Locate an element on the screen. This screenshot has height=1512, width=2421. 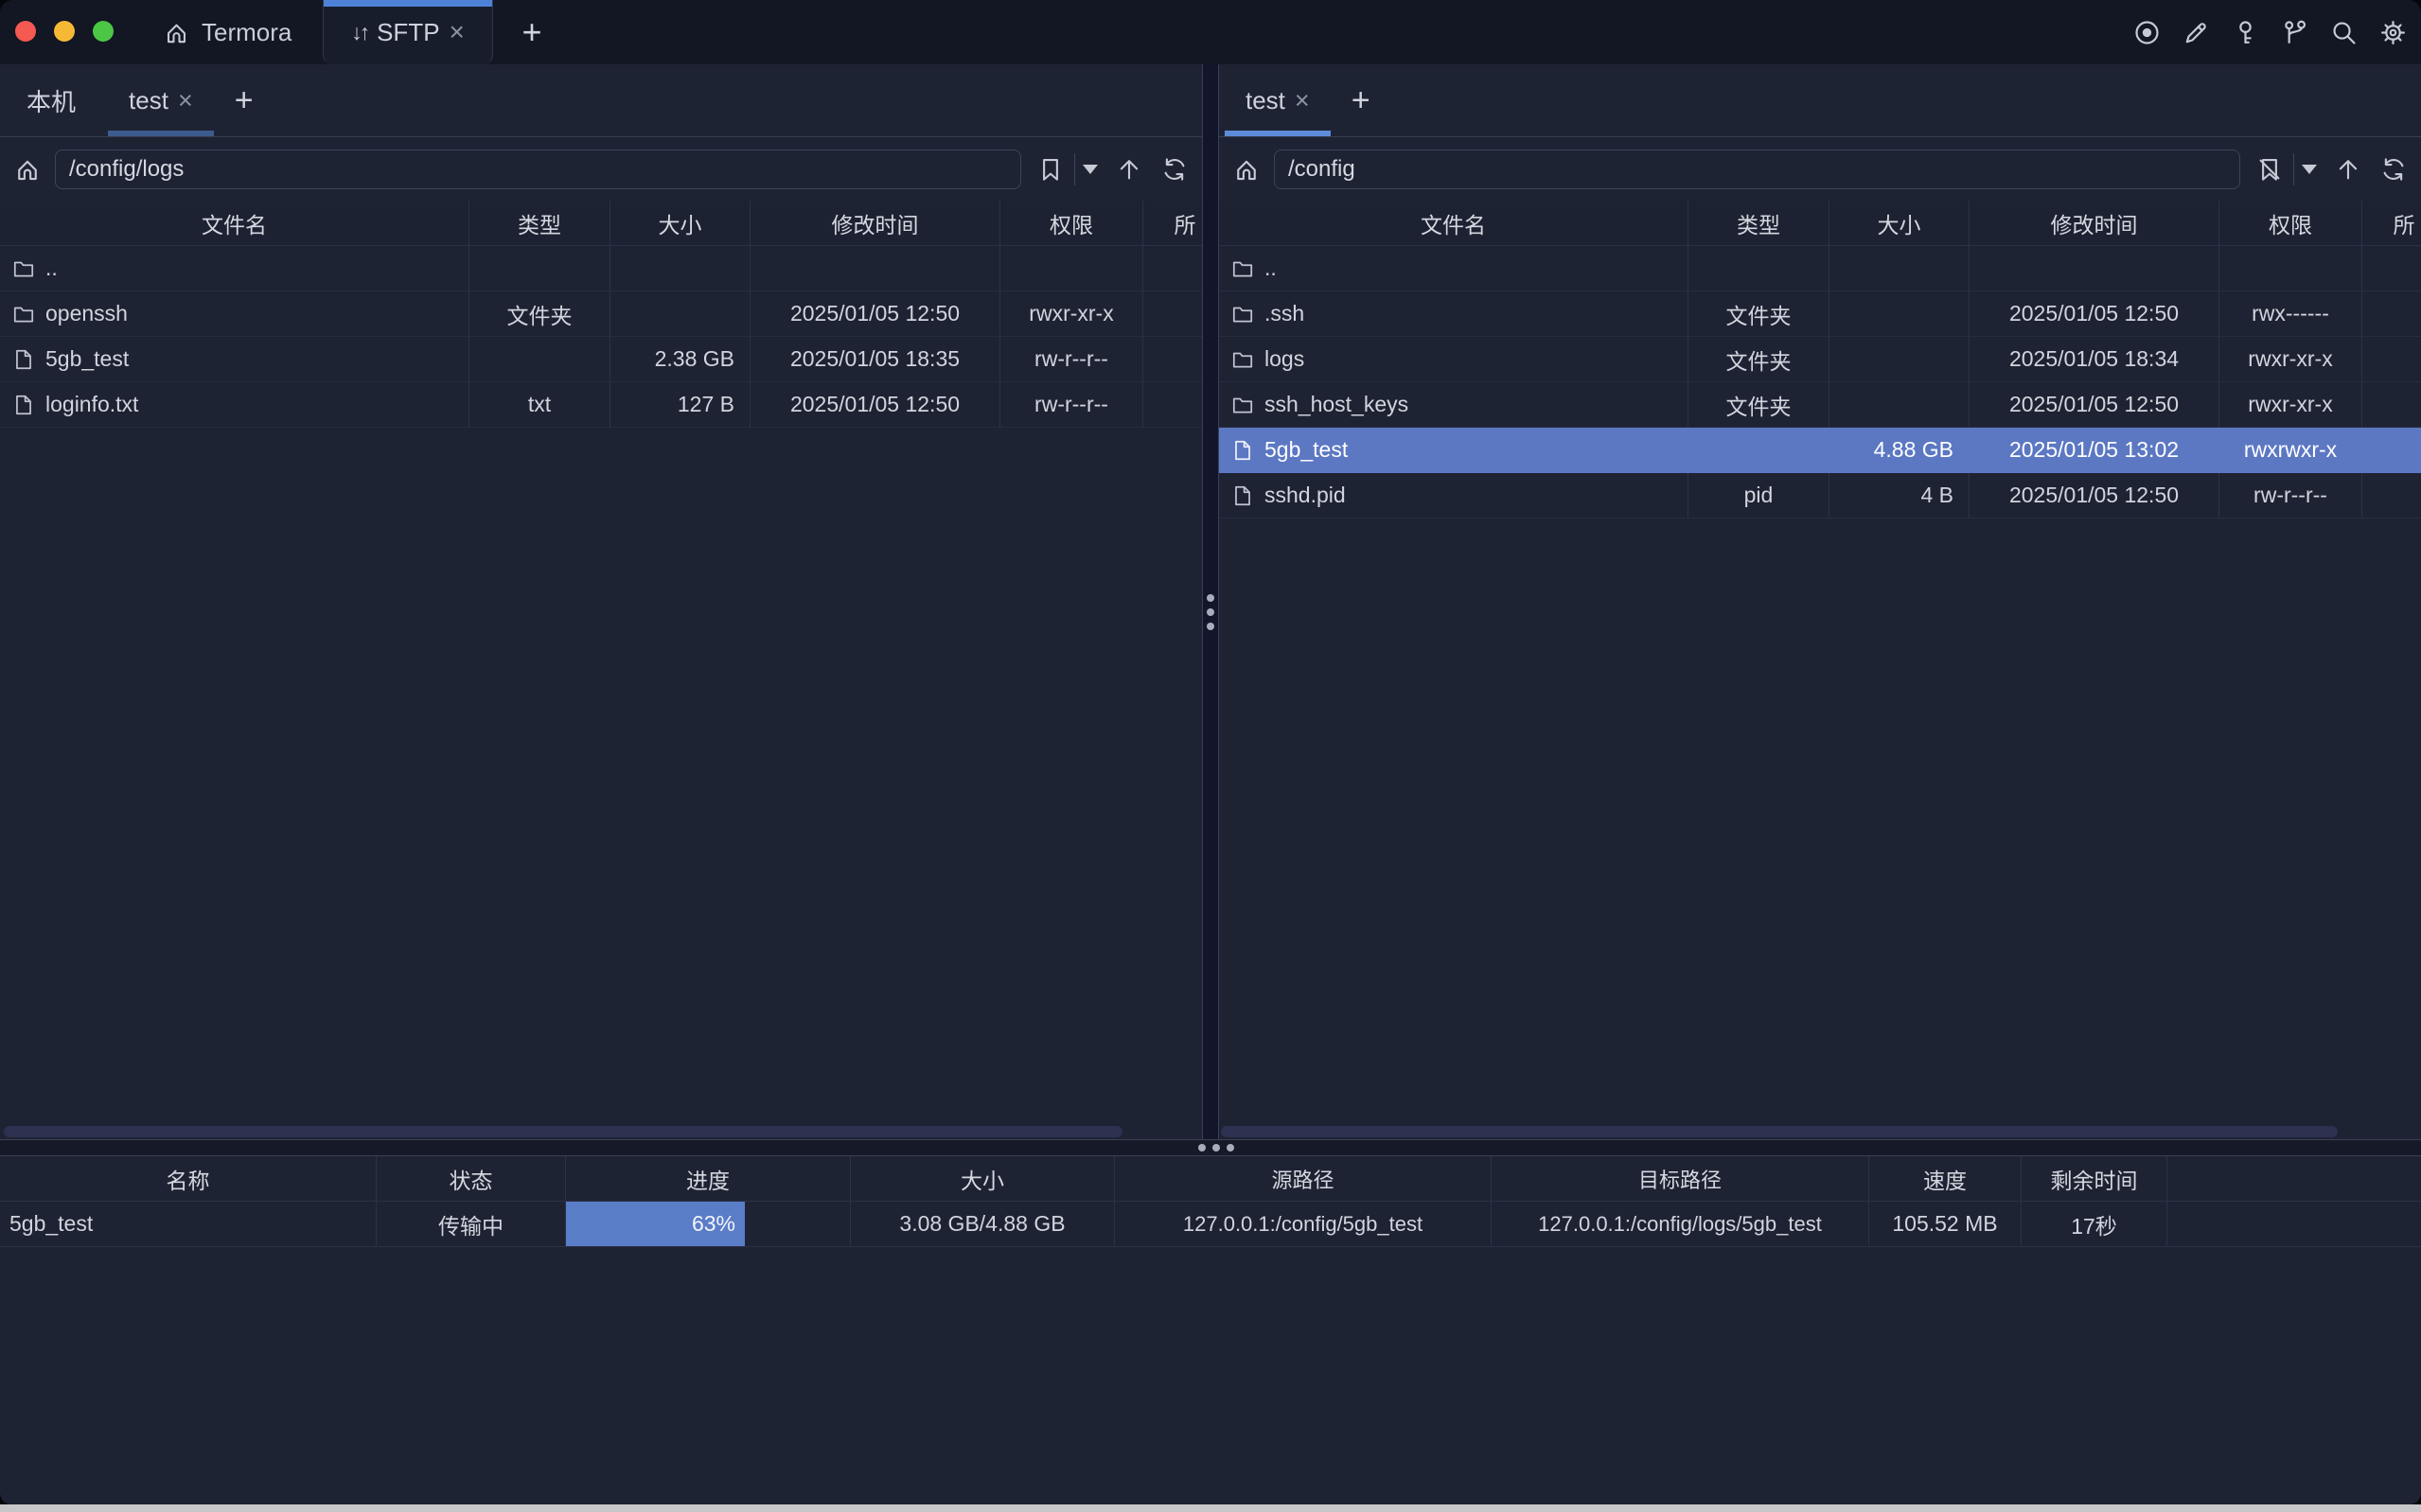
pane-splitter-vertical is located at coordinates (1210, 602).